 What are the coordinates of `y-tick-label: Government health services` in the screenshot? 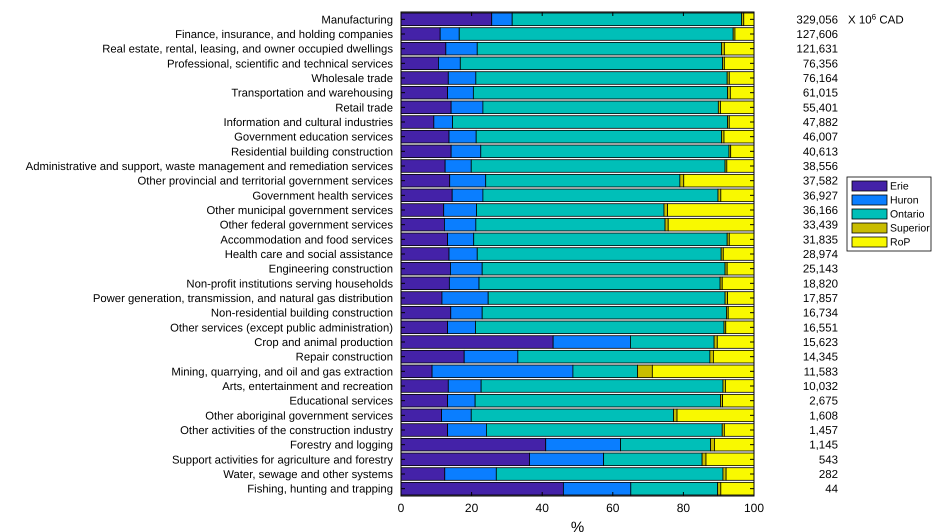 It's located at (323, 196).